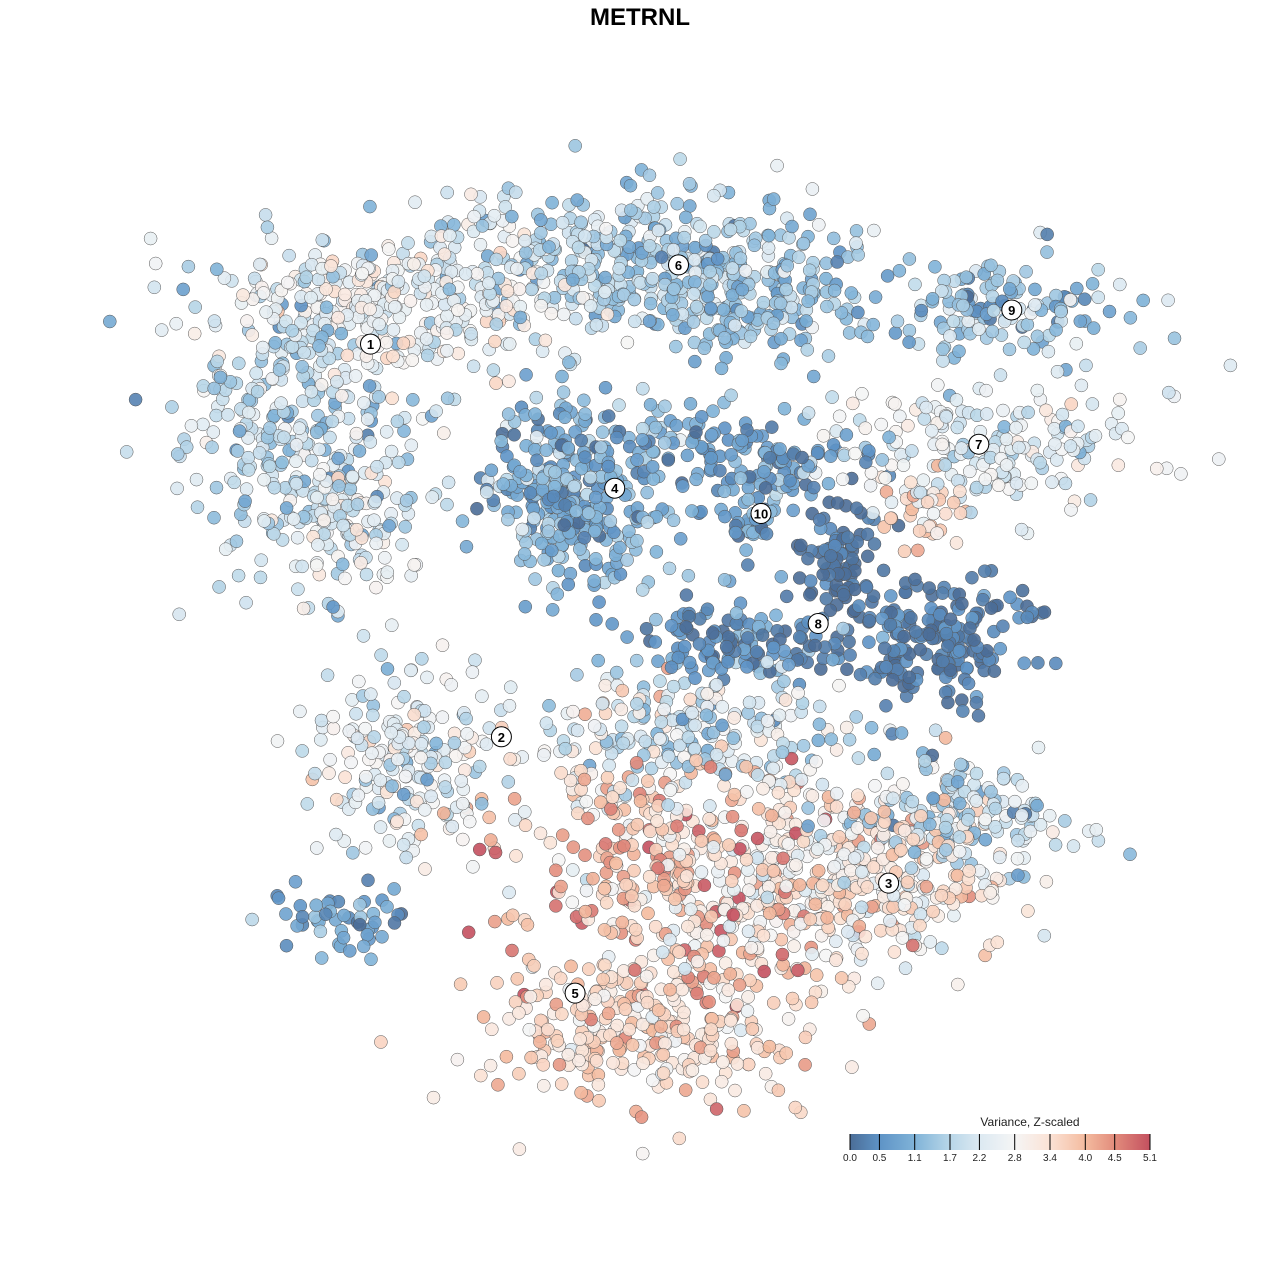 Image resolution: width=1280 pixels, height=1280 pixels. Describe the element at coordinates (1014, 1158) in the screenshot. I see `colorbar-tick-label: 2.8` at that location.